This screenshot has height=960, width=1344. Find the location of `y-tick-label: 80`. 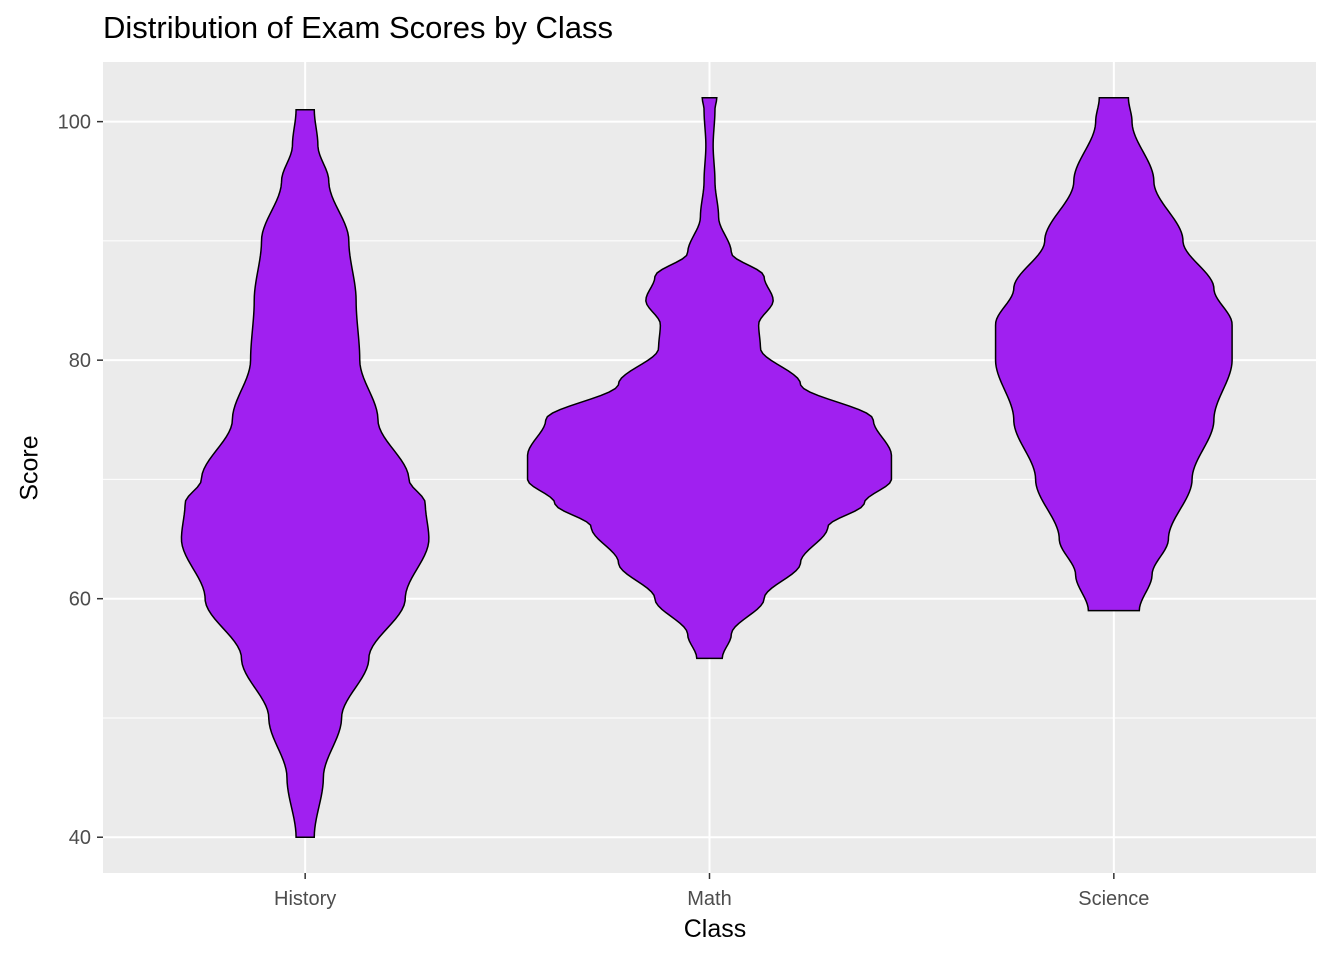

y-tick-label: 80 is located at coordinates (80, 361).